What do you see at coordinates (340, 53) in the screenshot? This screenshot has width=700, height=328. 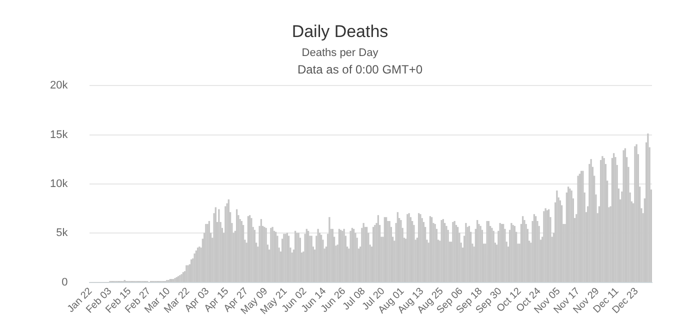 I see `chart-subtitle: Deaths per Day` at bounding box center [340, 53].